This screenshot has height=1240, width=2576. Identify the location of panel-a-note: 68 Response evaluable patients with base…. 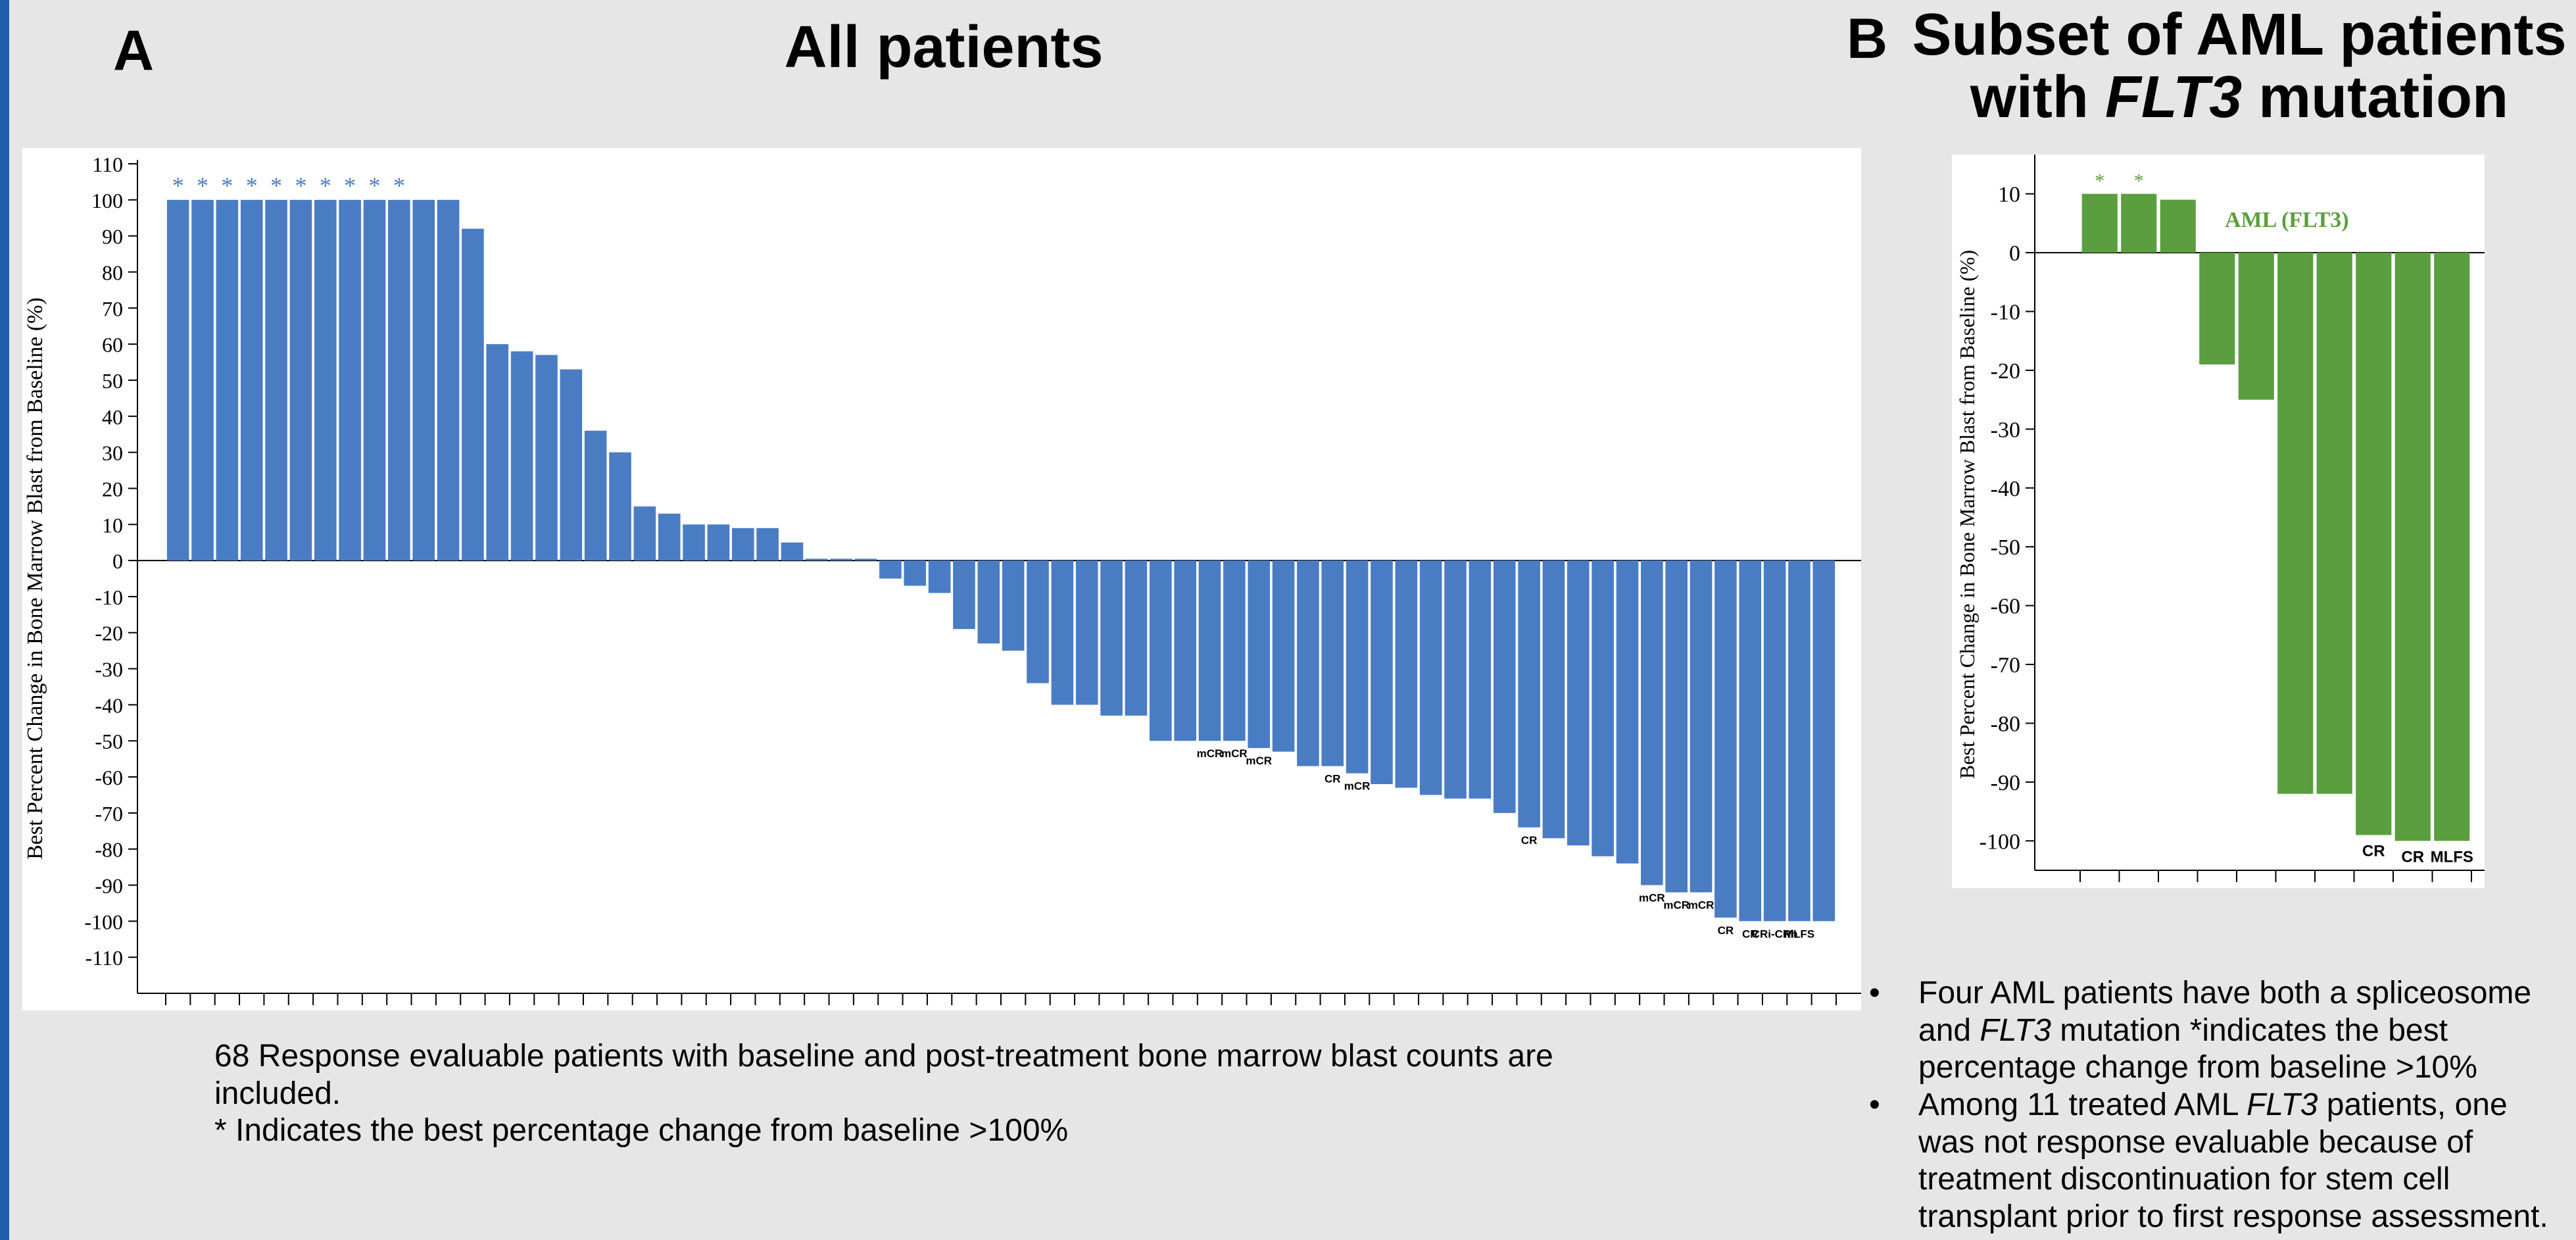
(904, 1094).